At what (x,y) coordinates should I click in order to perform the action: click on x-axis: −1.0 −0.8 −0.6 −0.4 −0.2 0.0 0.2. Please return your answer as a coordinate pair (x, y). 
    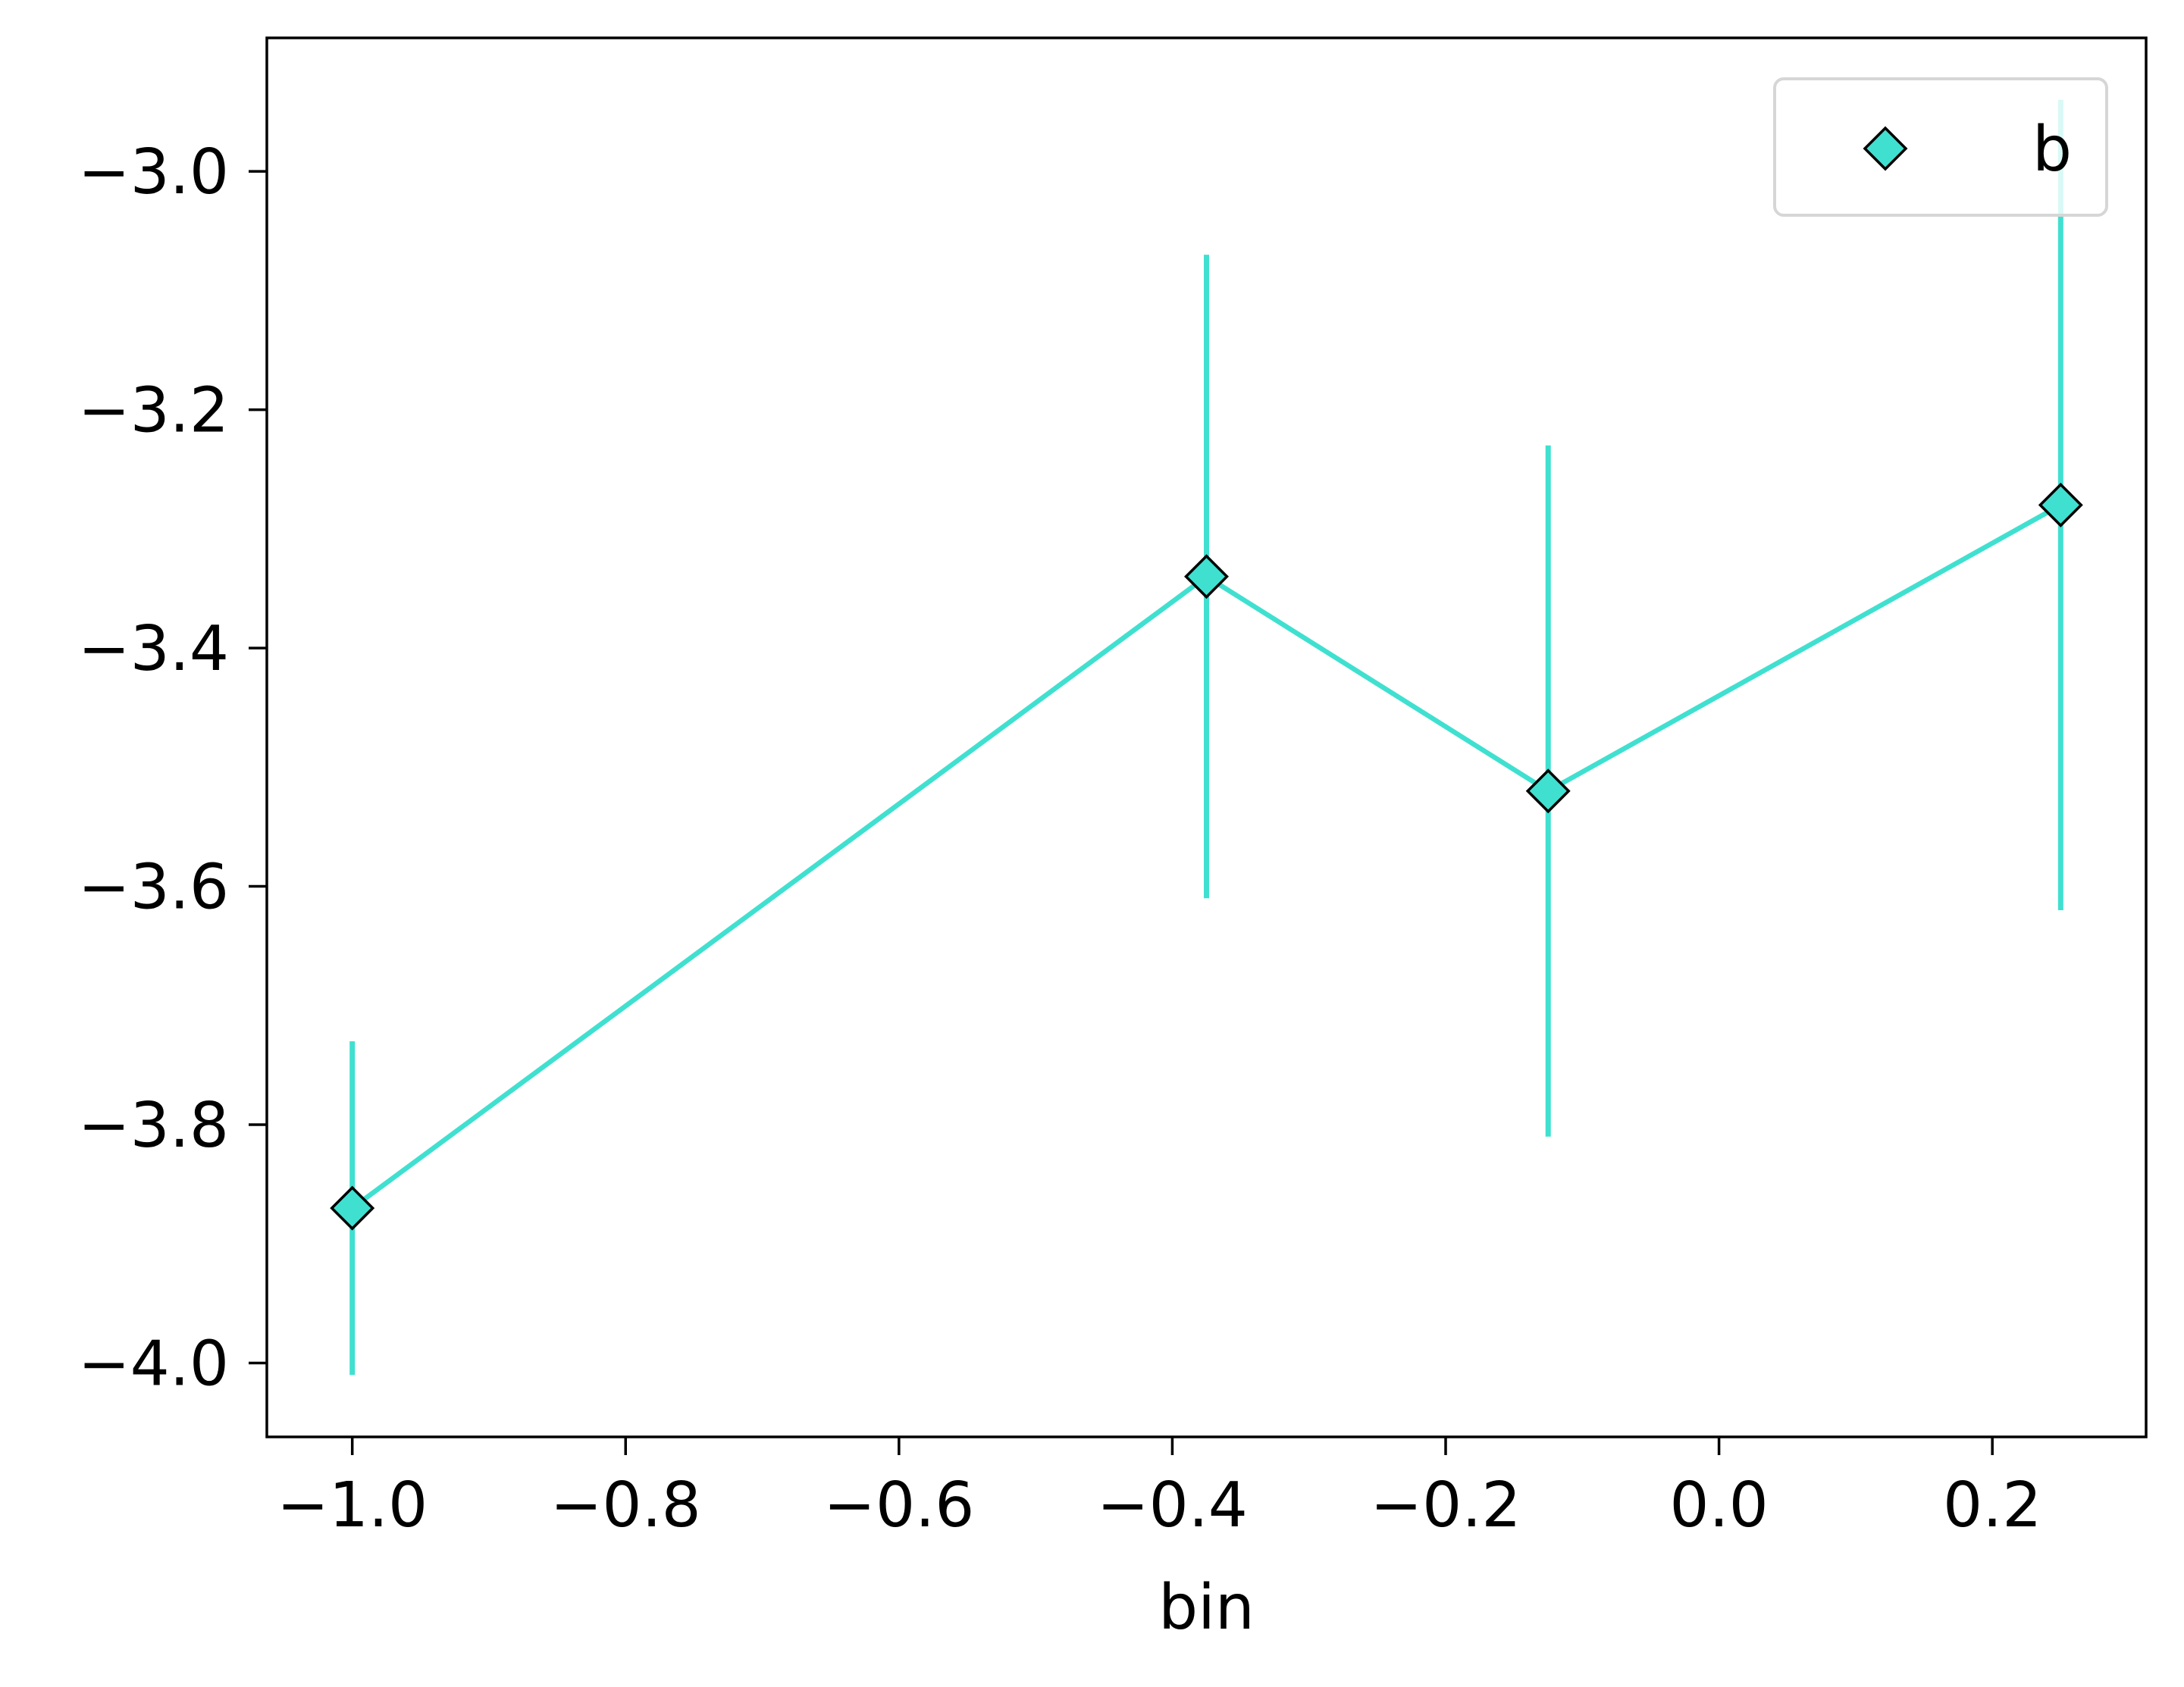
    Looking at the image, I should click on (1159, 1489).